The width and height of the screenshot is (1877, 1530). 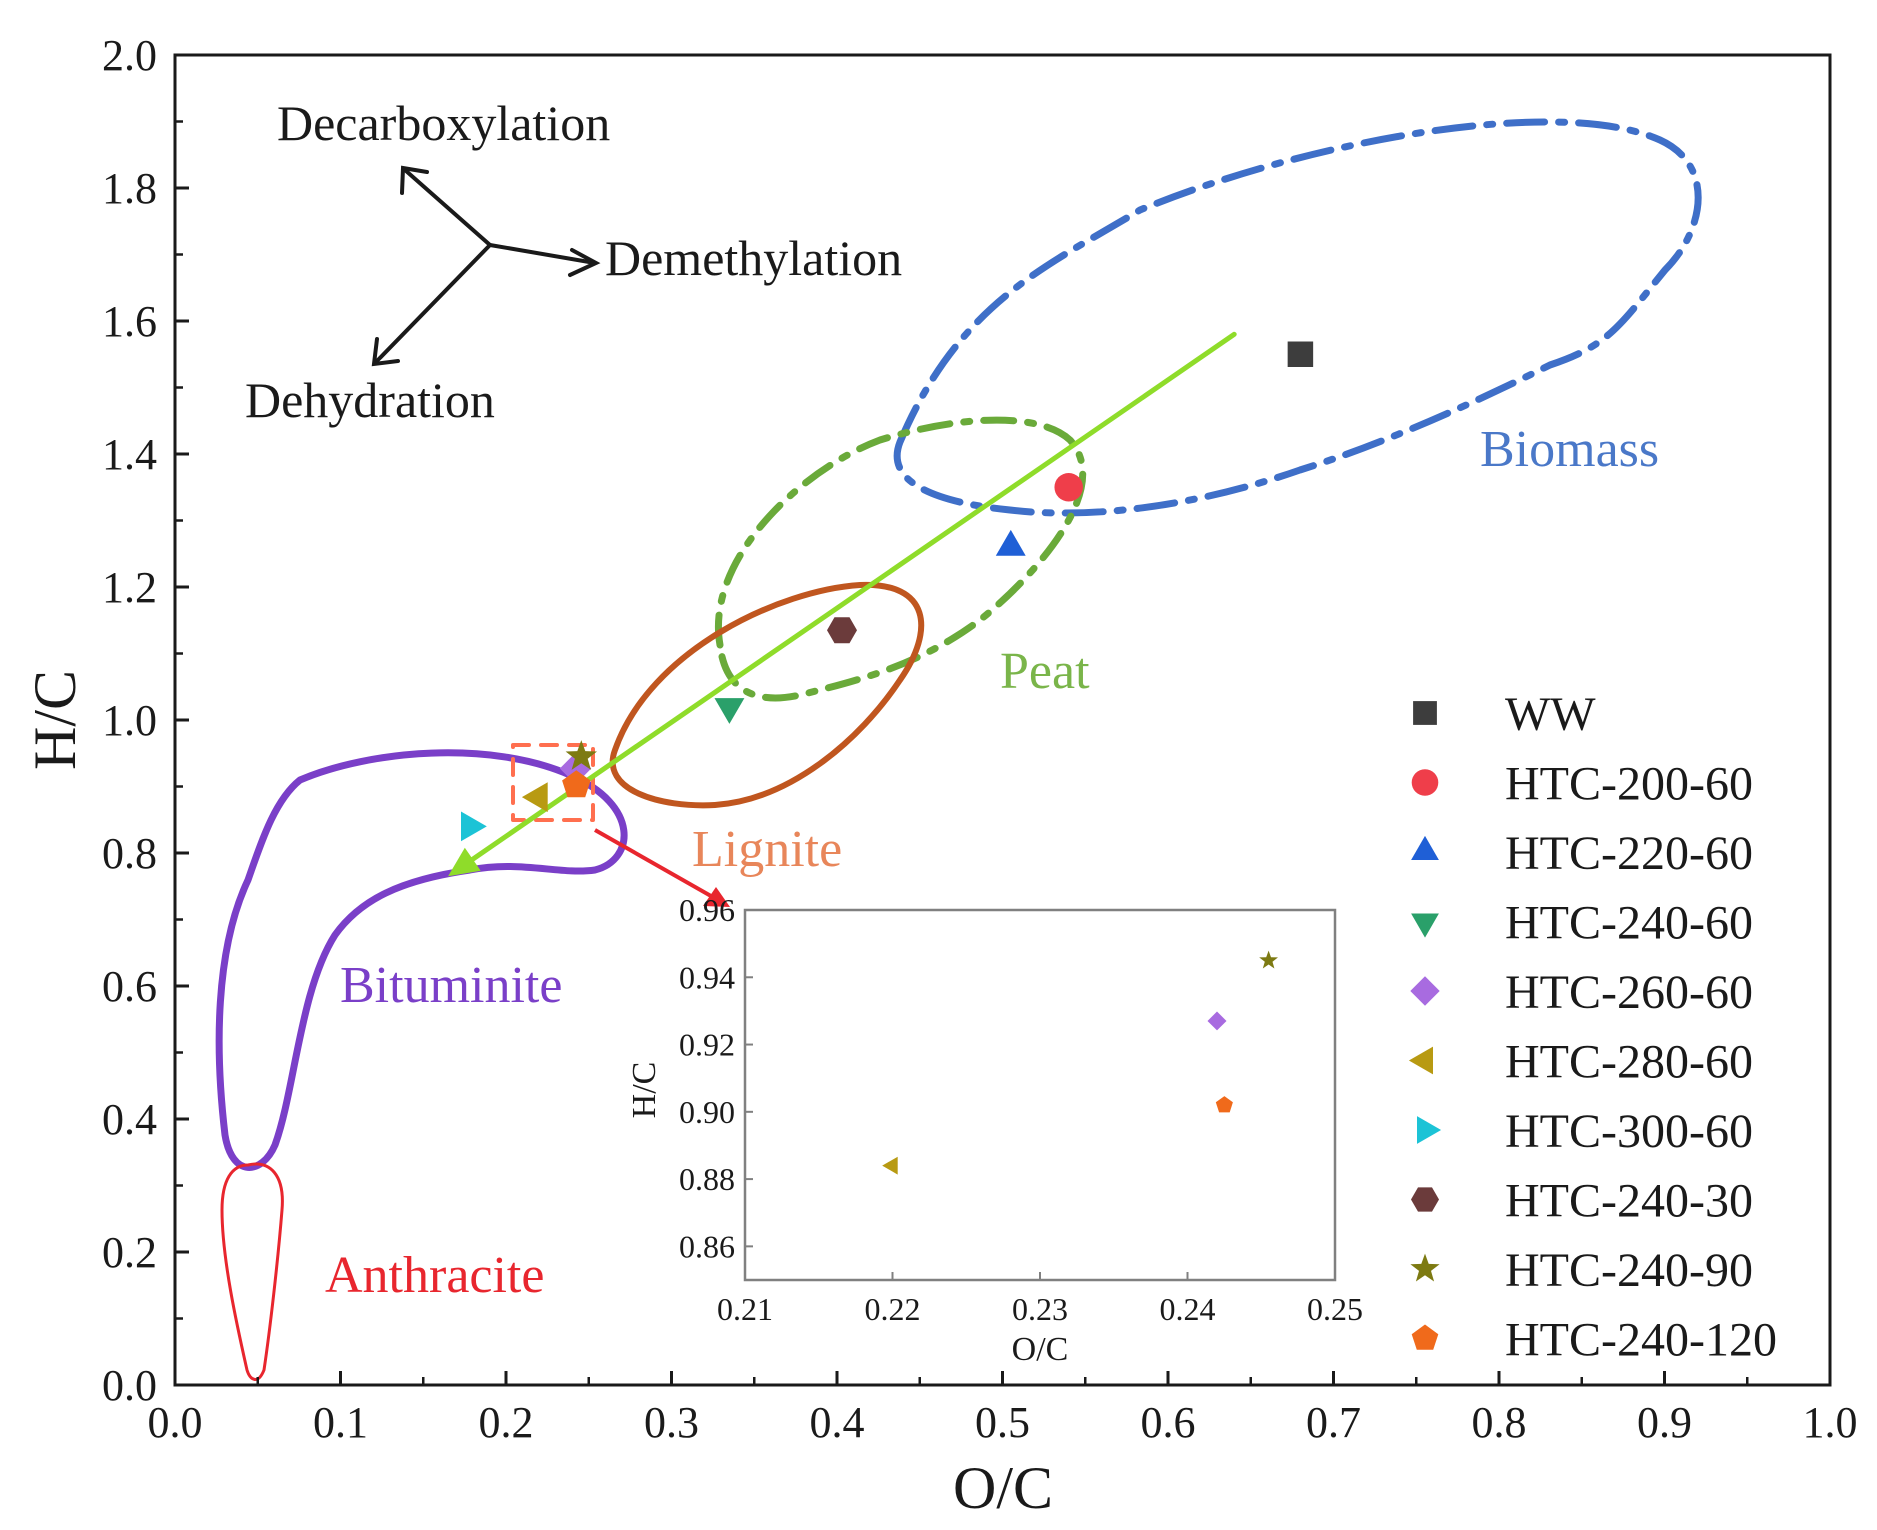 I want to click on biomass-label: Biomass, so click(x=1569, y=449).